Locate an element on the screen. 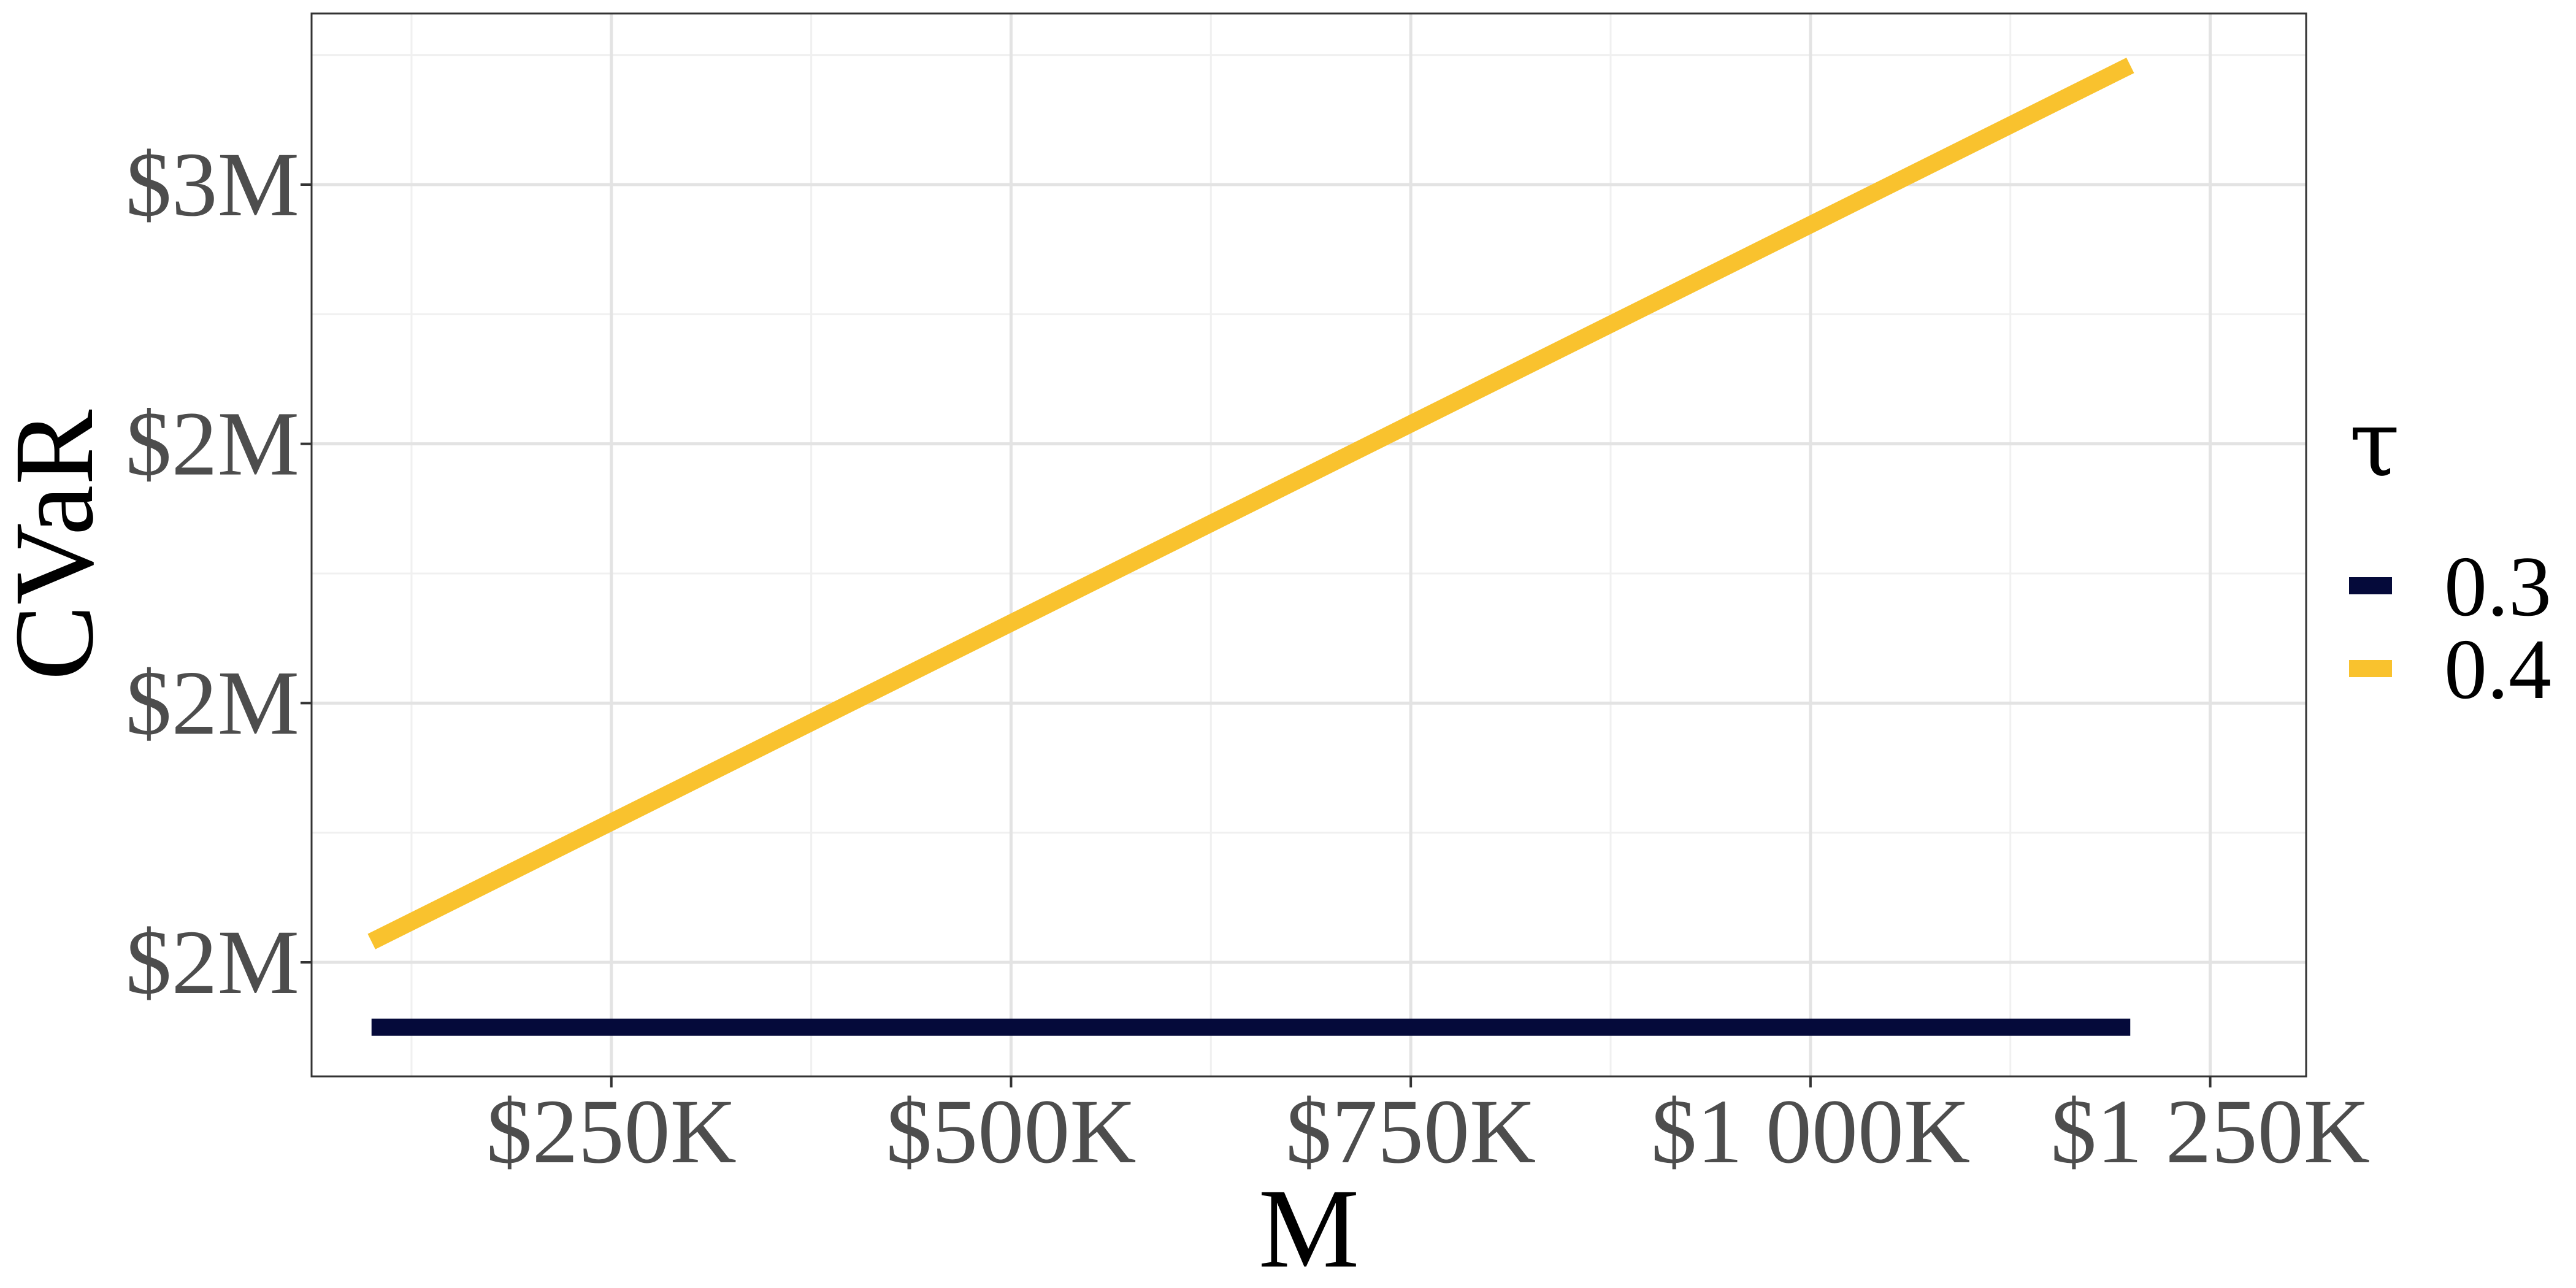  legend-items: 0.30.4 is located at coordinates (2450, 628).